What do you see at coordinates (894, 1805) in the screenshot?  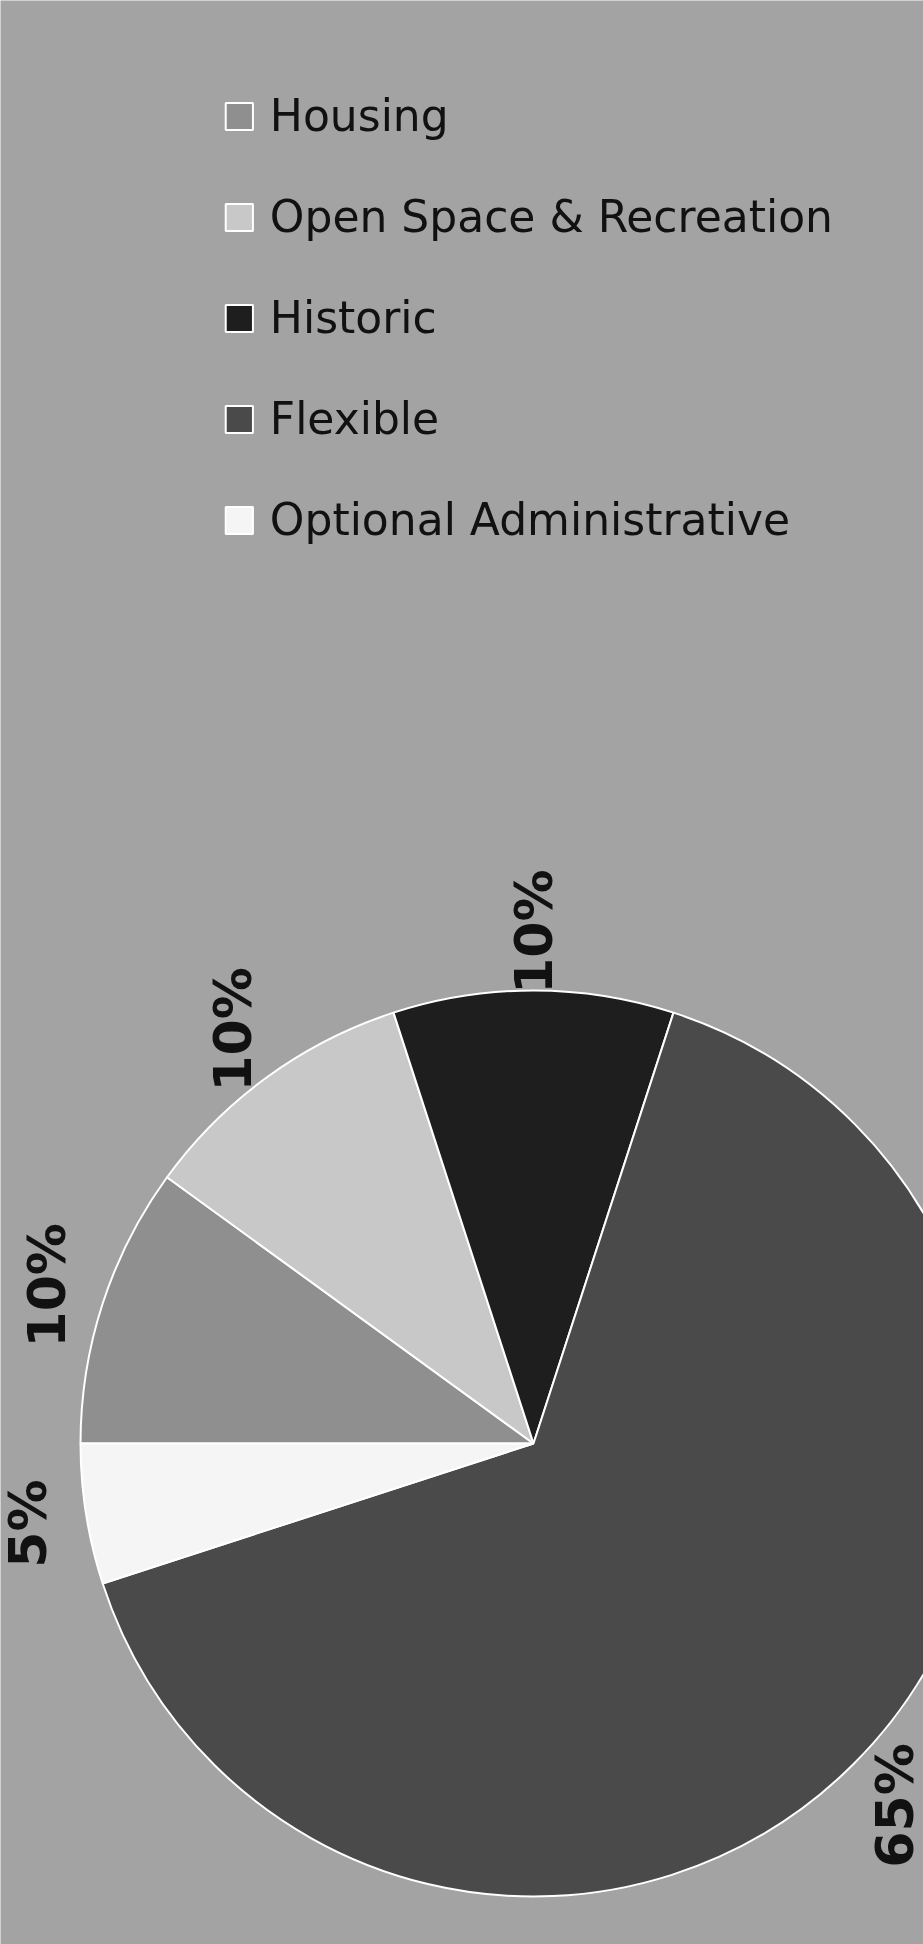 I see `data-label: 65%` at bounding box center [894, 1805].